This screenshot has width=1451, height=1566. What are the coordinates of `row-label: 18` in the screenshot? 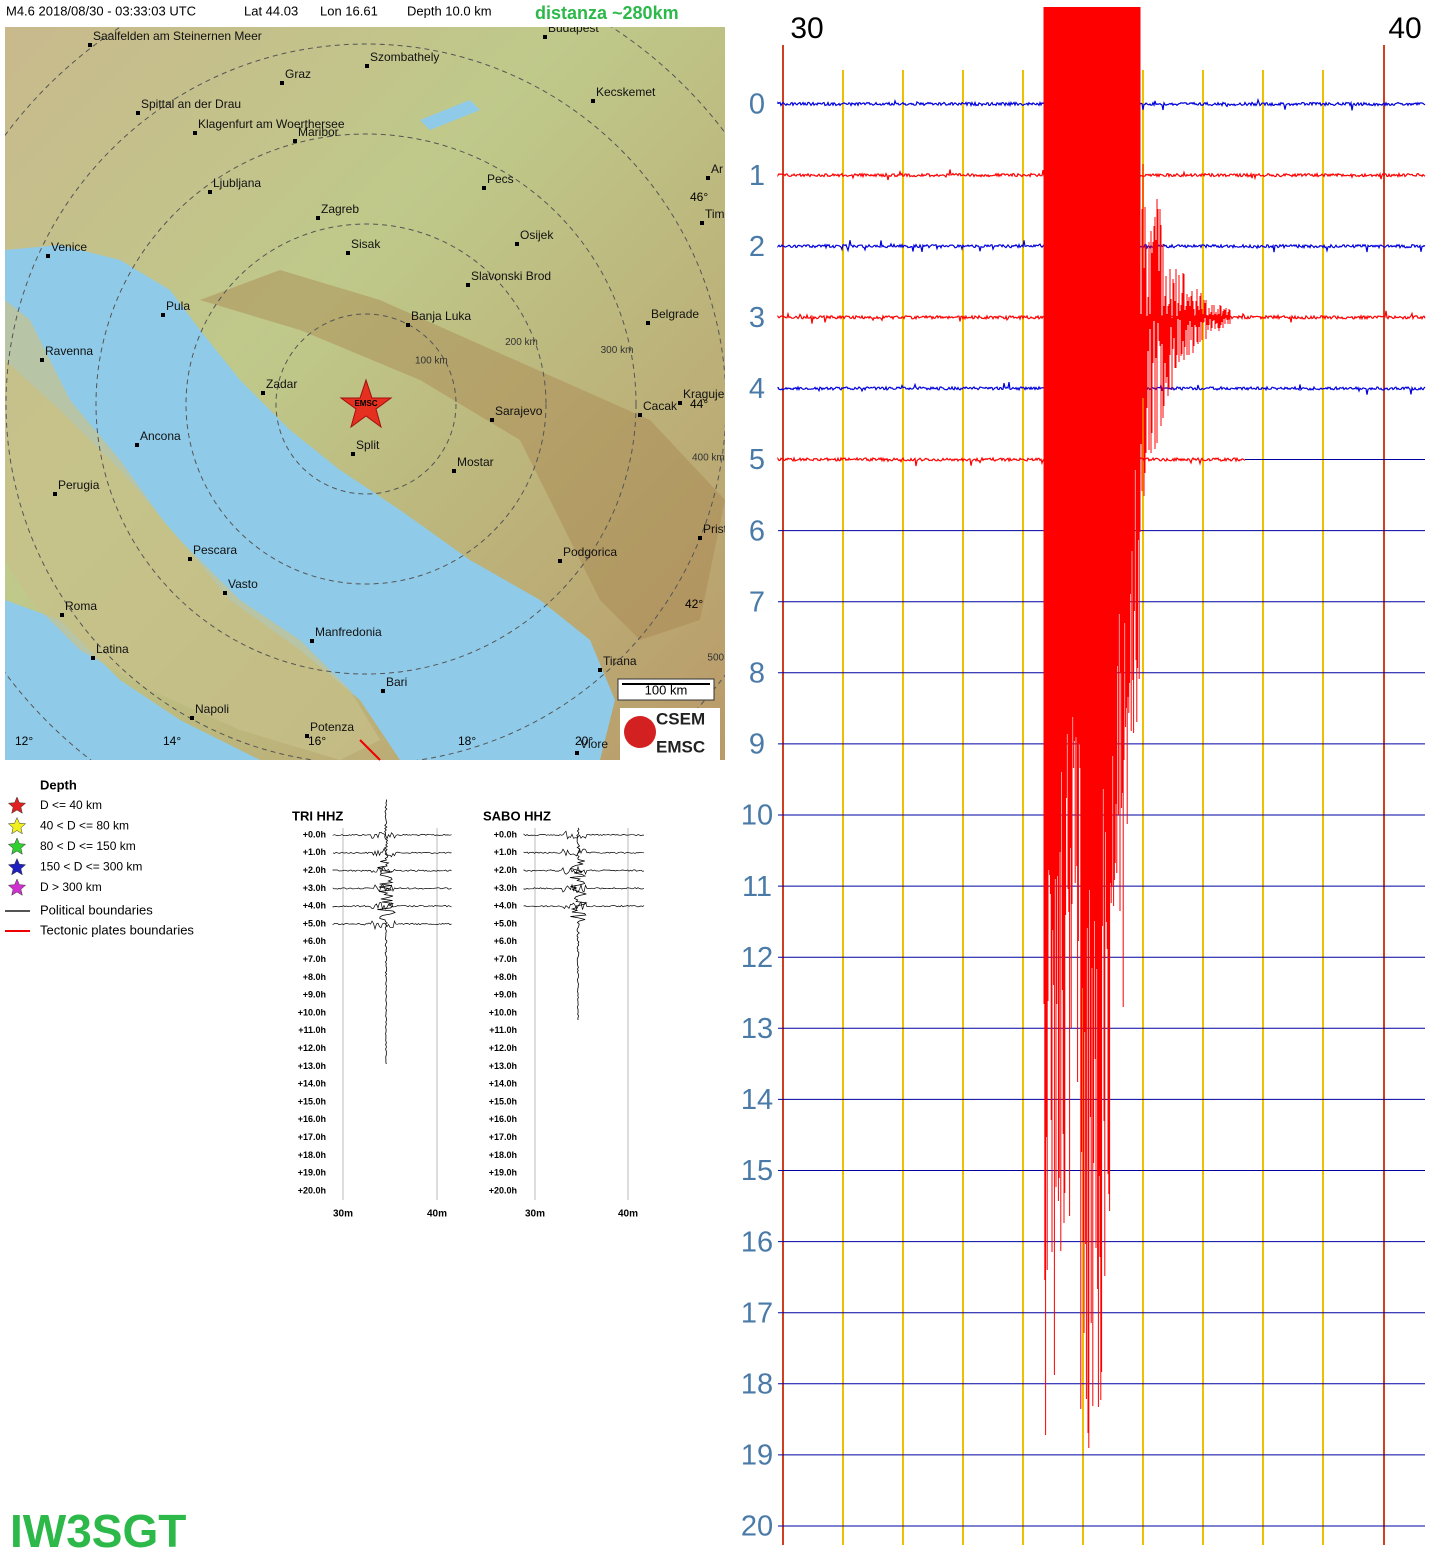 It's located at (757, 1384).